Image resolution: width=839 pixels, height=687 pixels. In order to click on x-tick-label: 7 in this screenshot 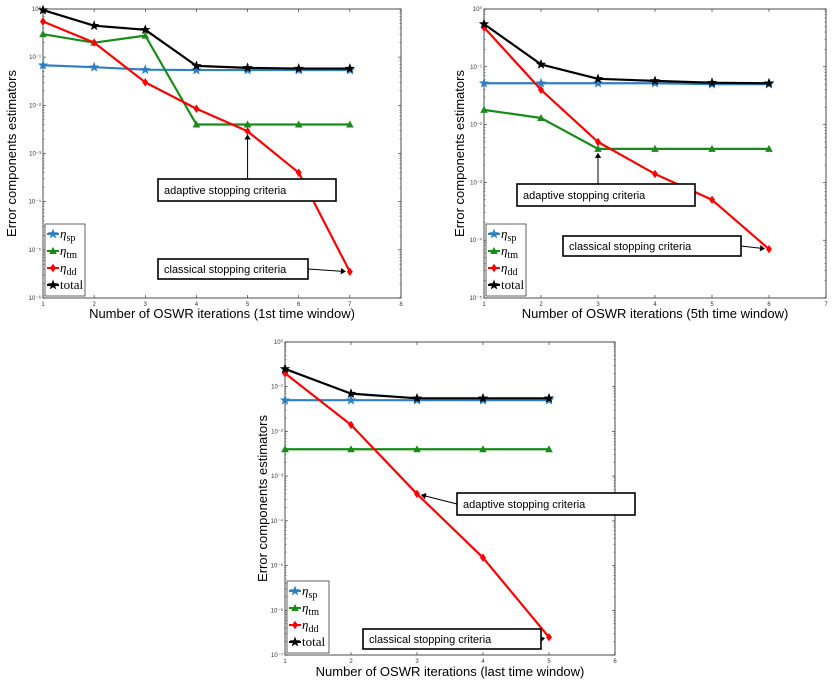, I will do `click(350, 305)`.